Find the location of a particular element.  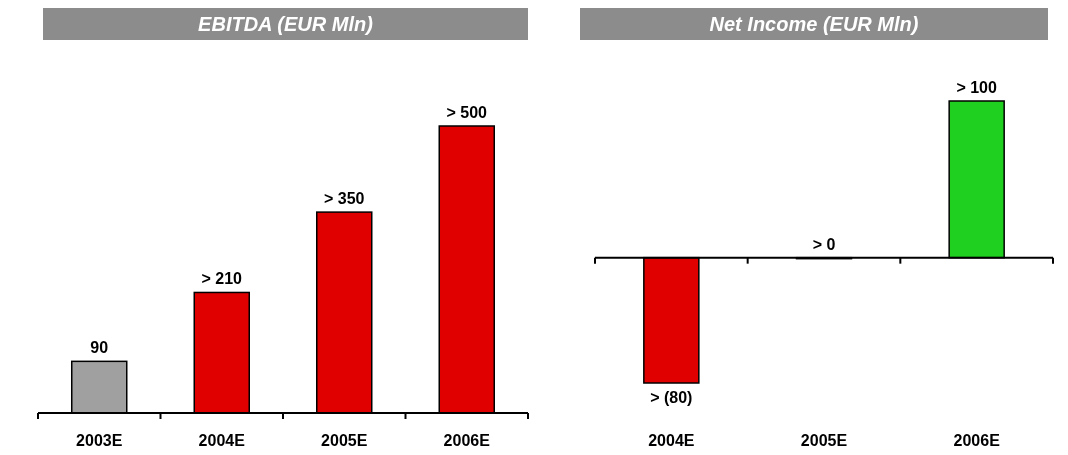

data-label: > 210 is located at coordinates (222, 279).